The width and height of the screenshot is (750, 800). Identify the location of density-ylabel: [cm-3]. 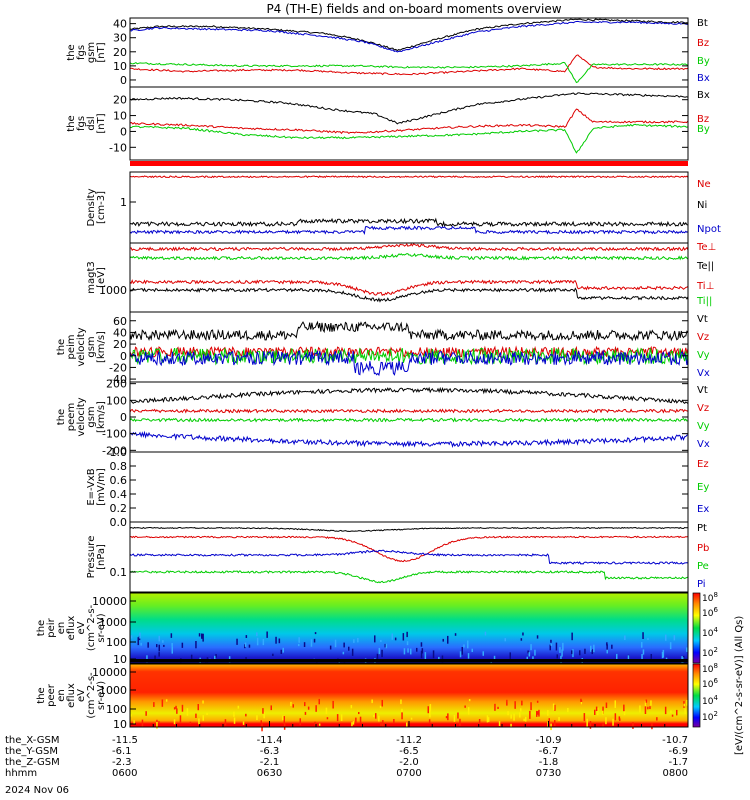
(101, 207).